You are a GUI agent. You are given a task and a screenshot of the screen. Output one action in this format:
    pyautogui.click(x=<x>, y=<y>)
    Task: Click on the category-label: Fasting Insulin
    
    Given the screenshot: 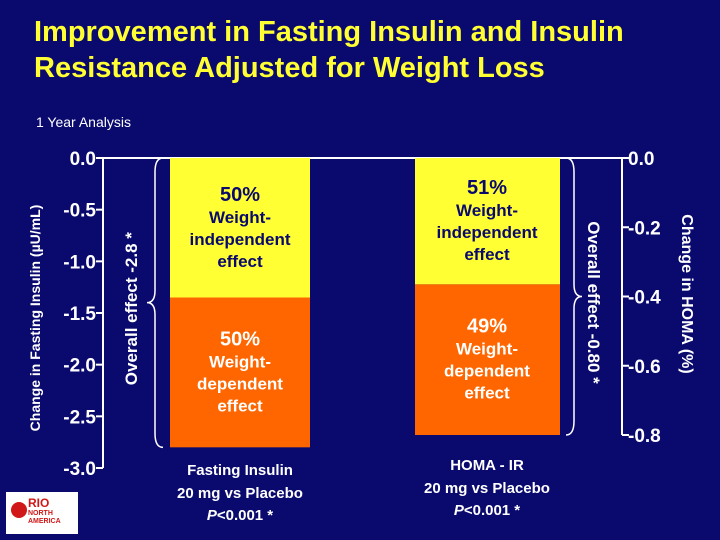 What is the action you would take?
    pyautogui.click(x=240, y=470)
    